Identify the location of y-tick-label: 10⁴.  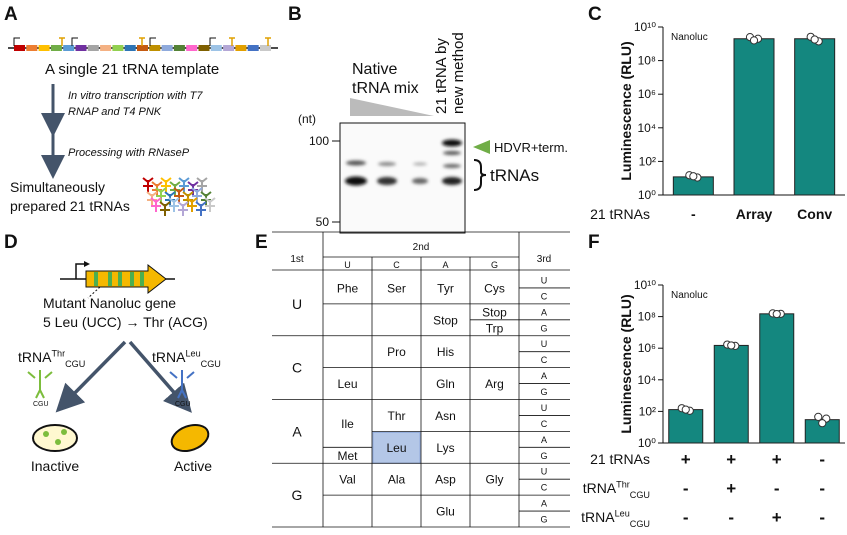
(646, 380).